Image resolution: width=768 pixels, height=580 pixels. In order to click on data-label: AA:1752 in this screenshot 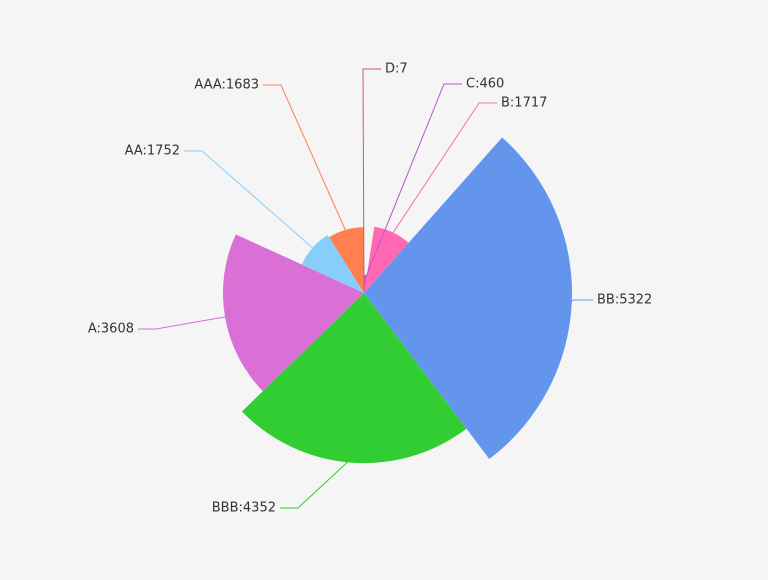, I will do `click(152, 151)`.